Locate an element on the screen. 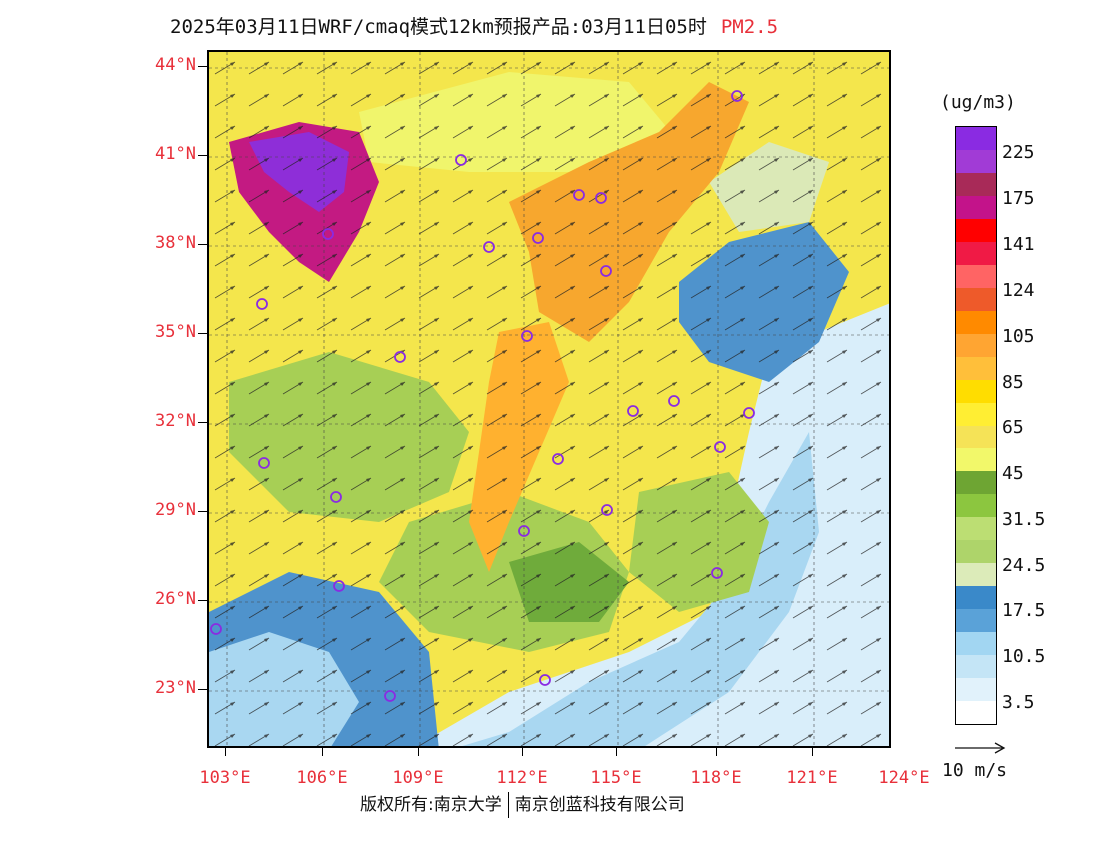 This screenshot has width=1100, height=850. legend-label: 3.5 is located at coordinates (1018, 702).